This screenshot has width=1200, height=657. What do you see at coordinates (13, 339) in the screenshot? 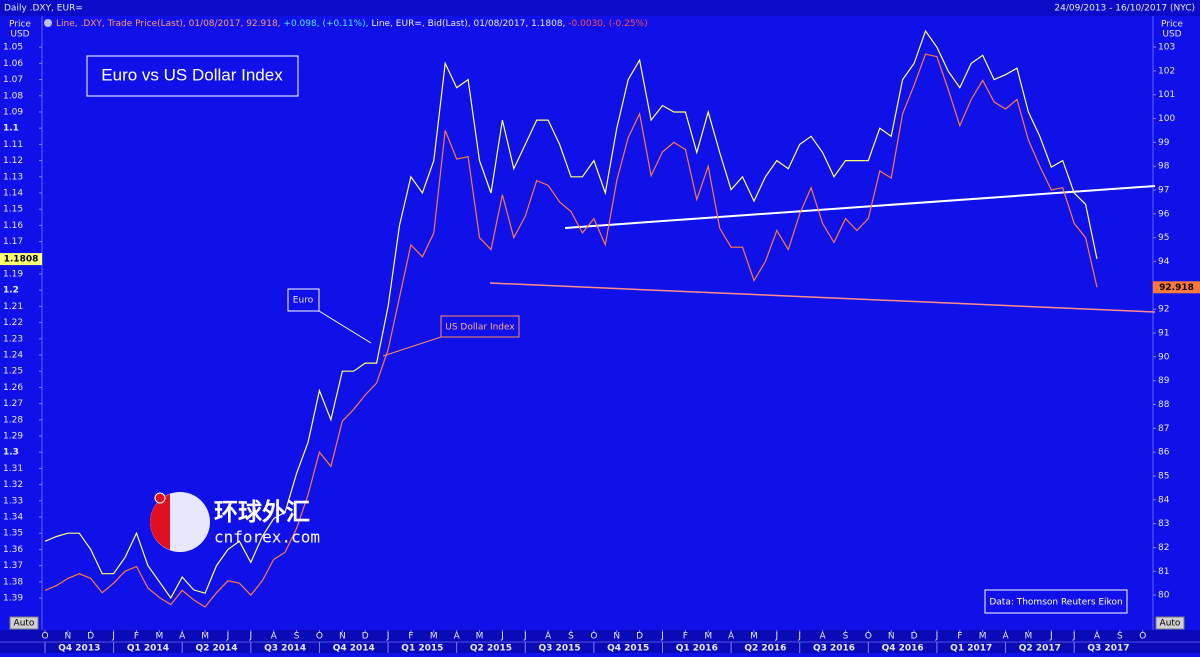
I see `y-tick-label: 1.23` at bounding box center [13, 339].